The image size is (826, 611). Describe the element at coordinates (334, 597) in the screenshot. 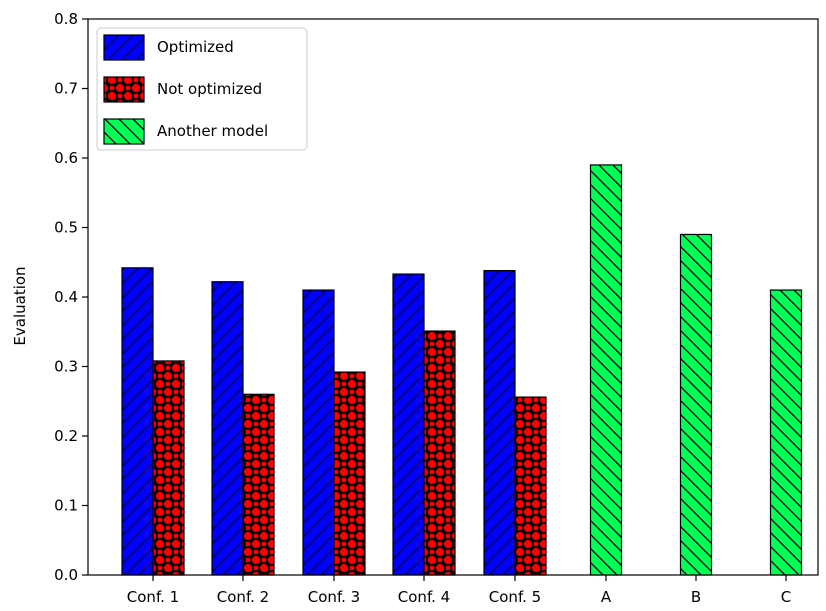

I see `x-tick-label: Conf. 3` at that location.